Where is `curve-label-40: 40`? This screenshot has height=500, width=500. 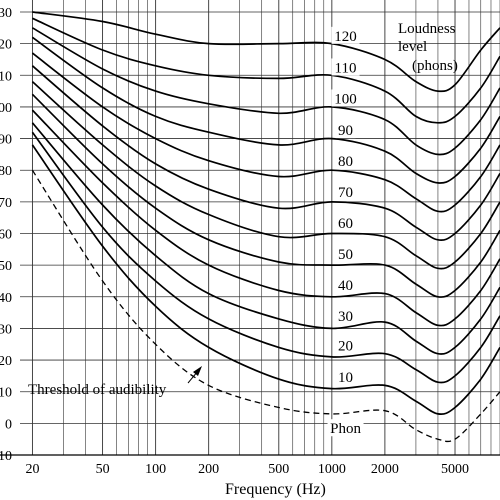
curve-label-40: 40 is located at coordinates (345, 286).